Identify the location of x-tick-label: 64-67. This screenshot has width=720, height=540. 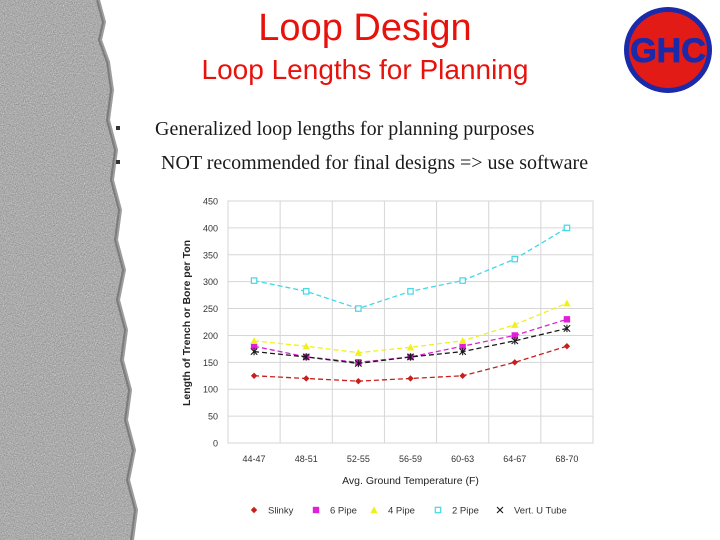
(514, 459).